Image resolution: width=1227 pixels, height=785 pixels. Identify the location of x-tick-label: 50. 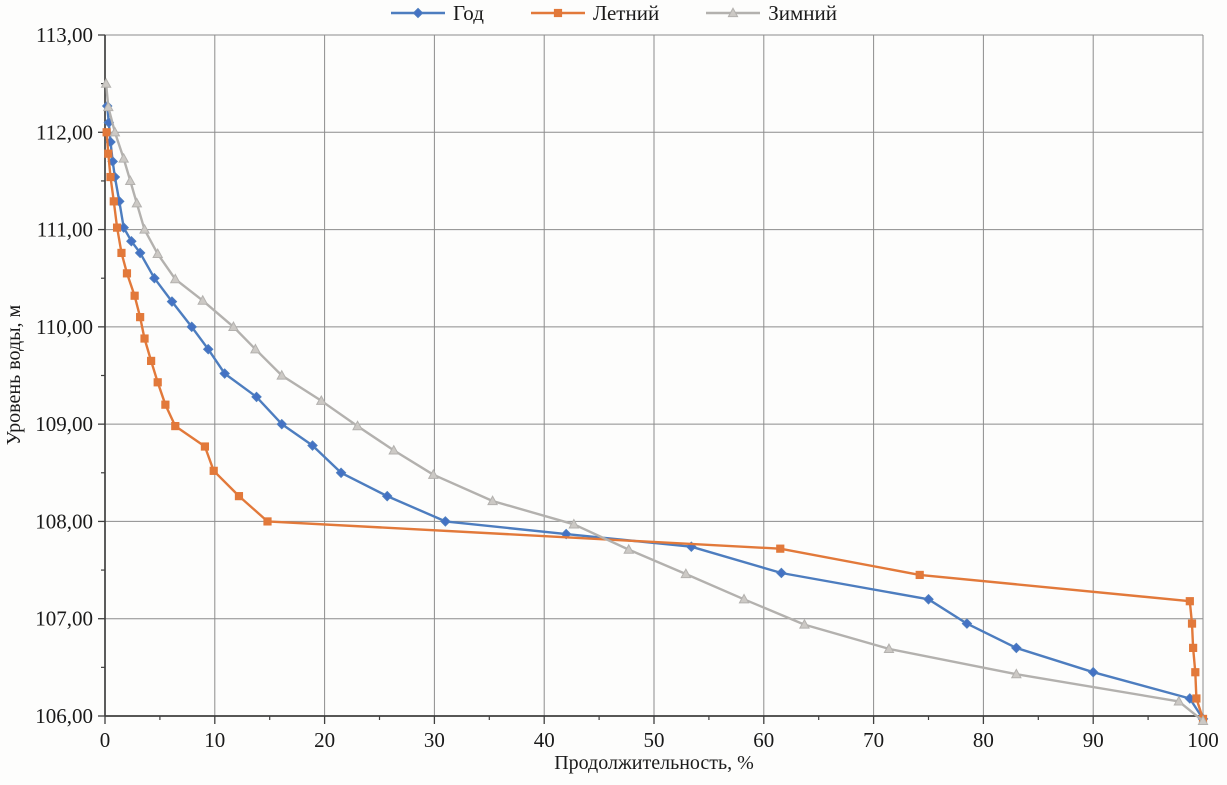
(654, 740).